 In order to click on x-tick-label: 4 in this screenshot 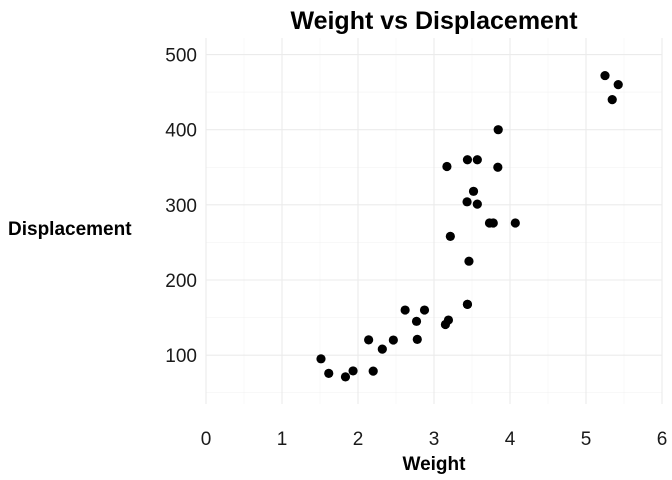, I will do `click(510, 439)`.